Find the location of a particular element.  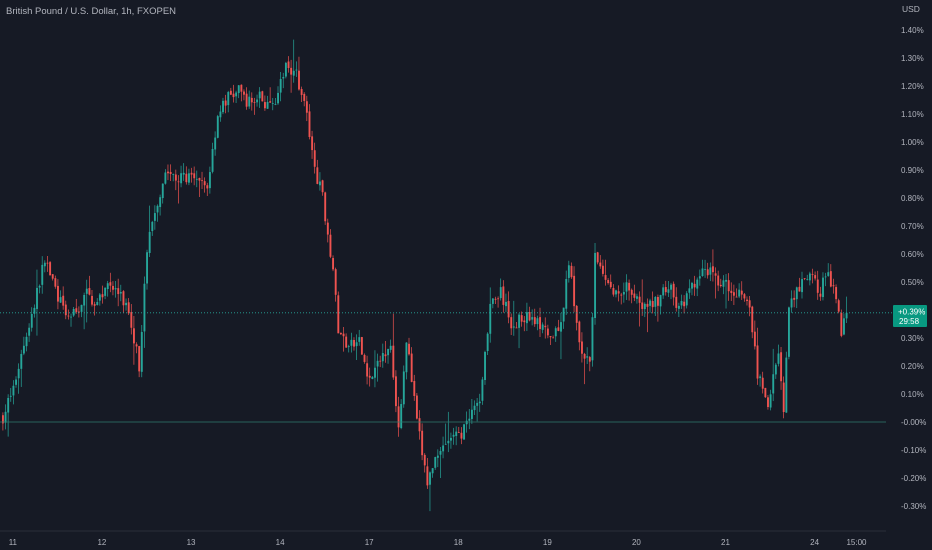

y-tick-label: 0.20% is located at coordinates (912, 366).